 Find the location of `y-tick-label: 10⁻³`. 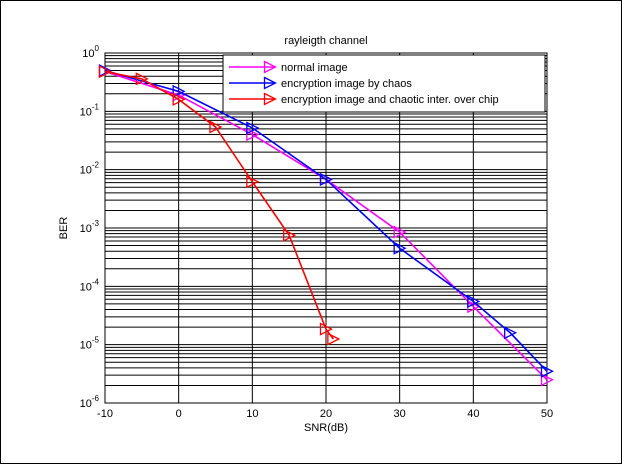

y-tick-label: 10⁻³ is located at coordinates (90, 227).